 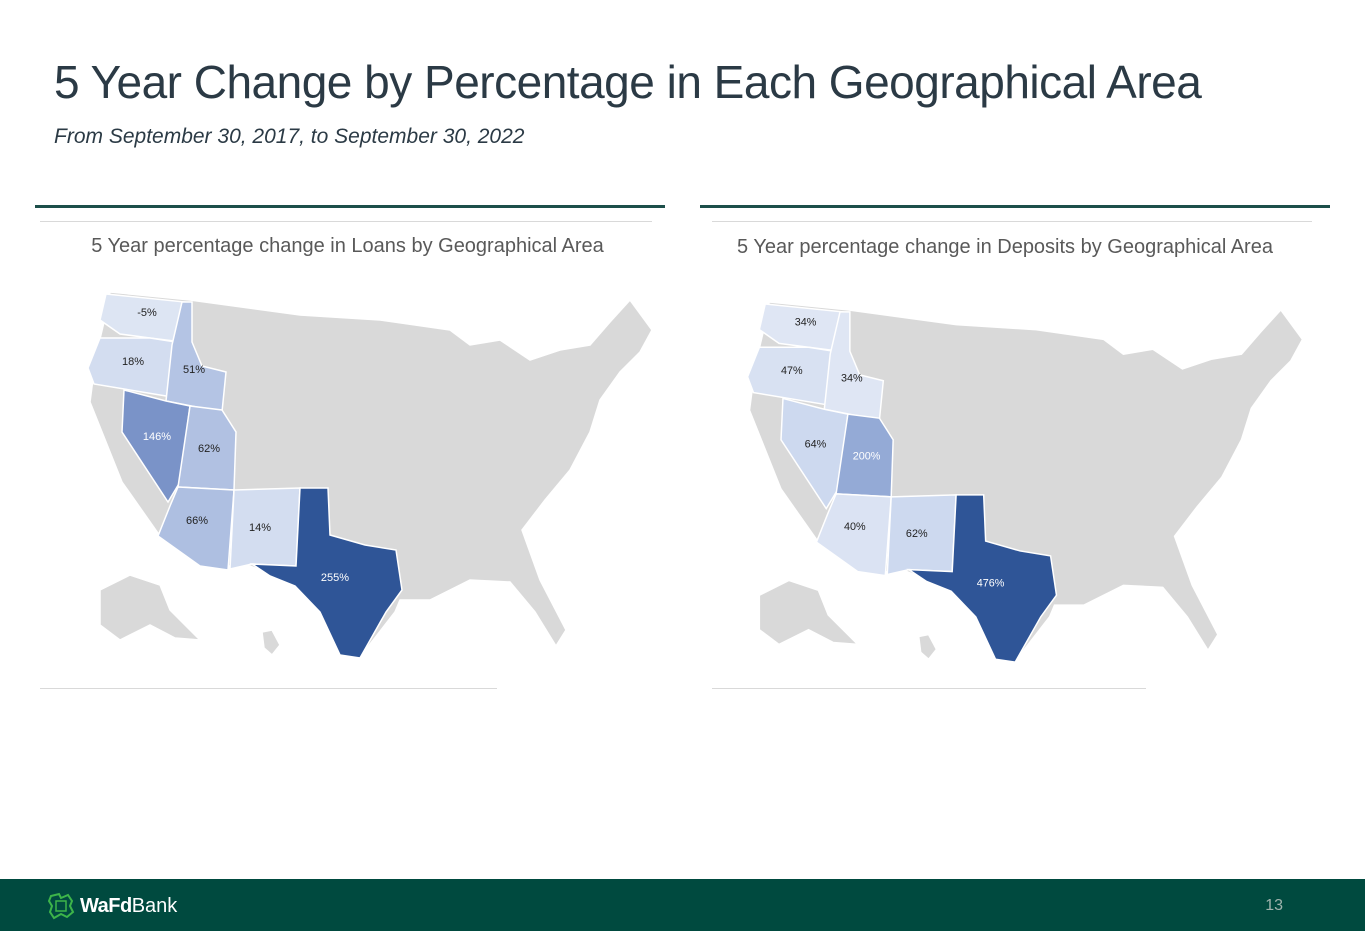 What do you see at coordinates (346, 221) in the screenshot?
I see `left-chart-top-border` at bounding box center [346, 221].